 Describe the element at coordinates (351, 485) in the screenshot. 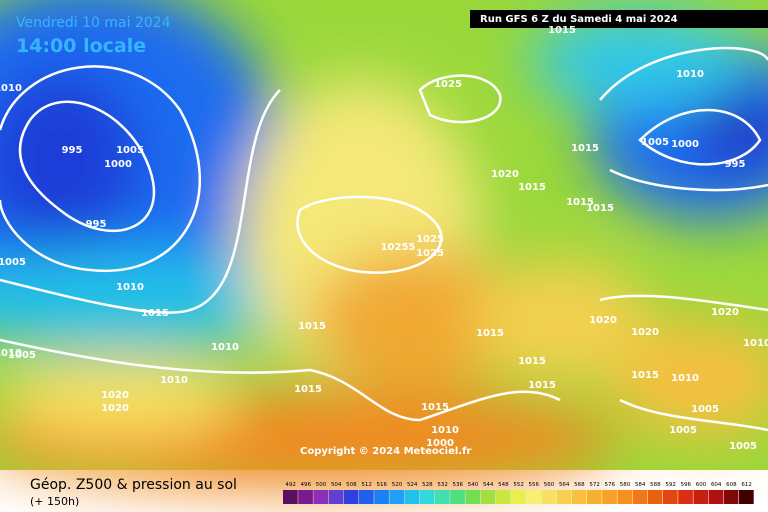

I see `color-scale-label: 508` at that location.